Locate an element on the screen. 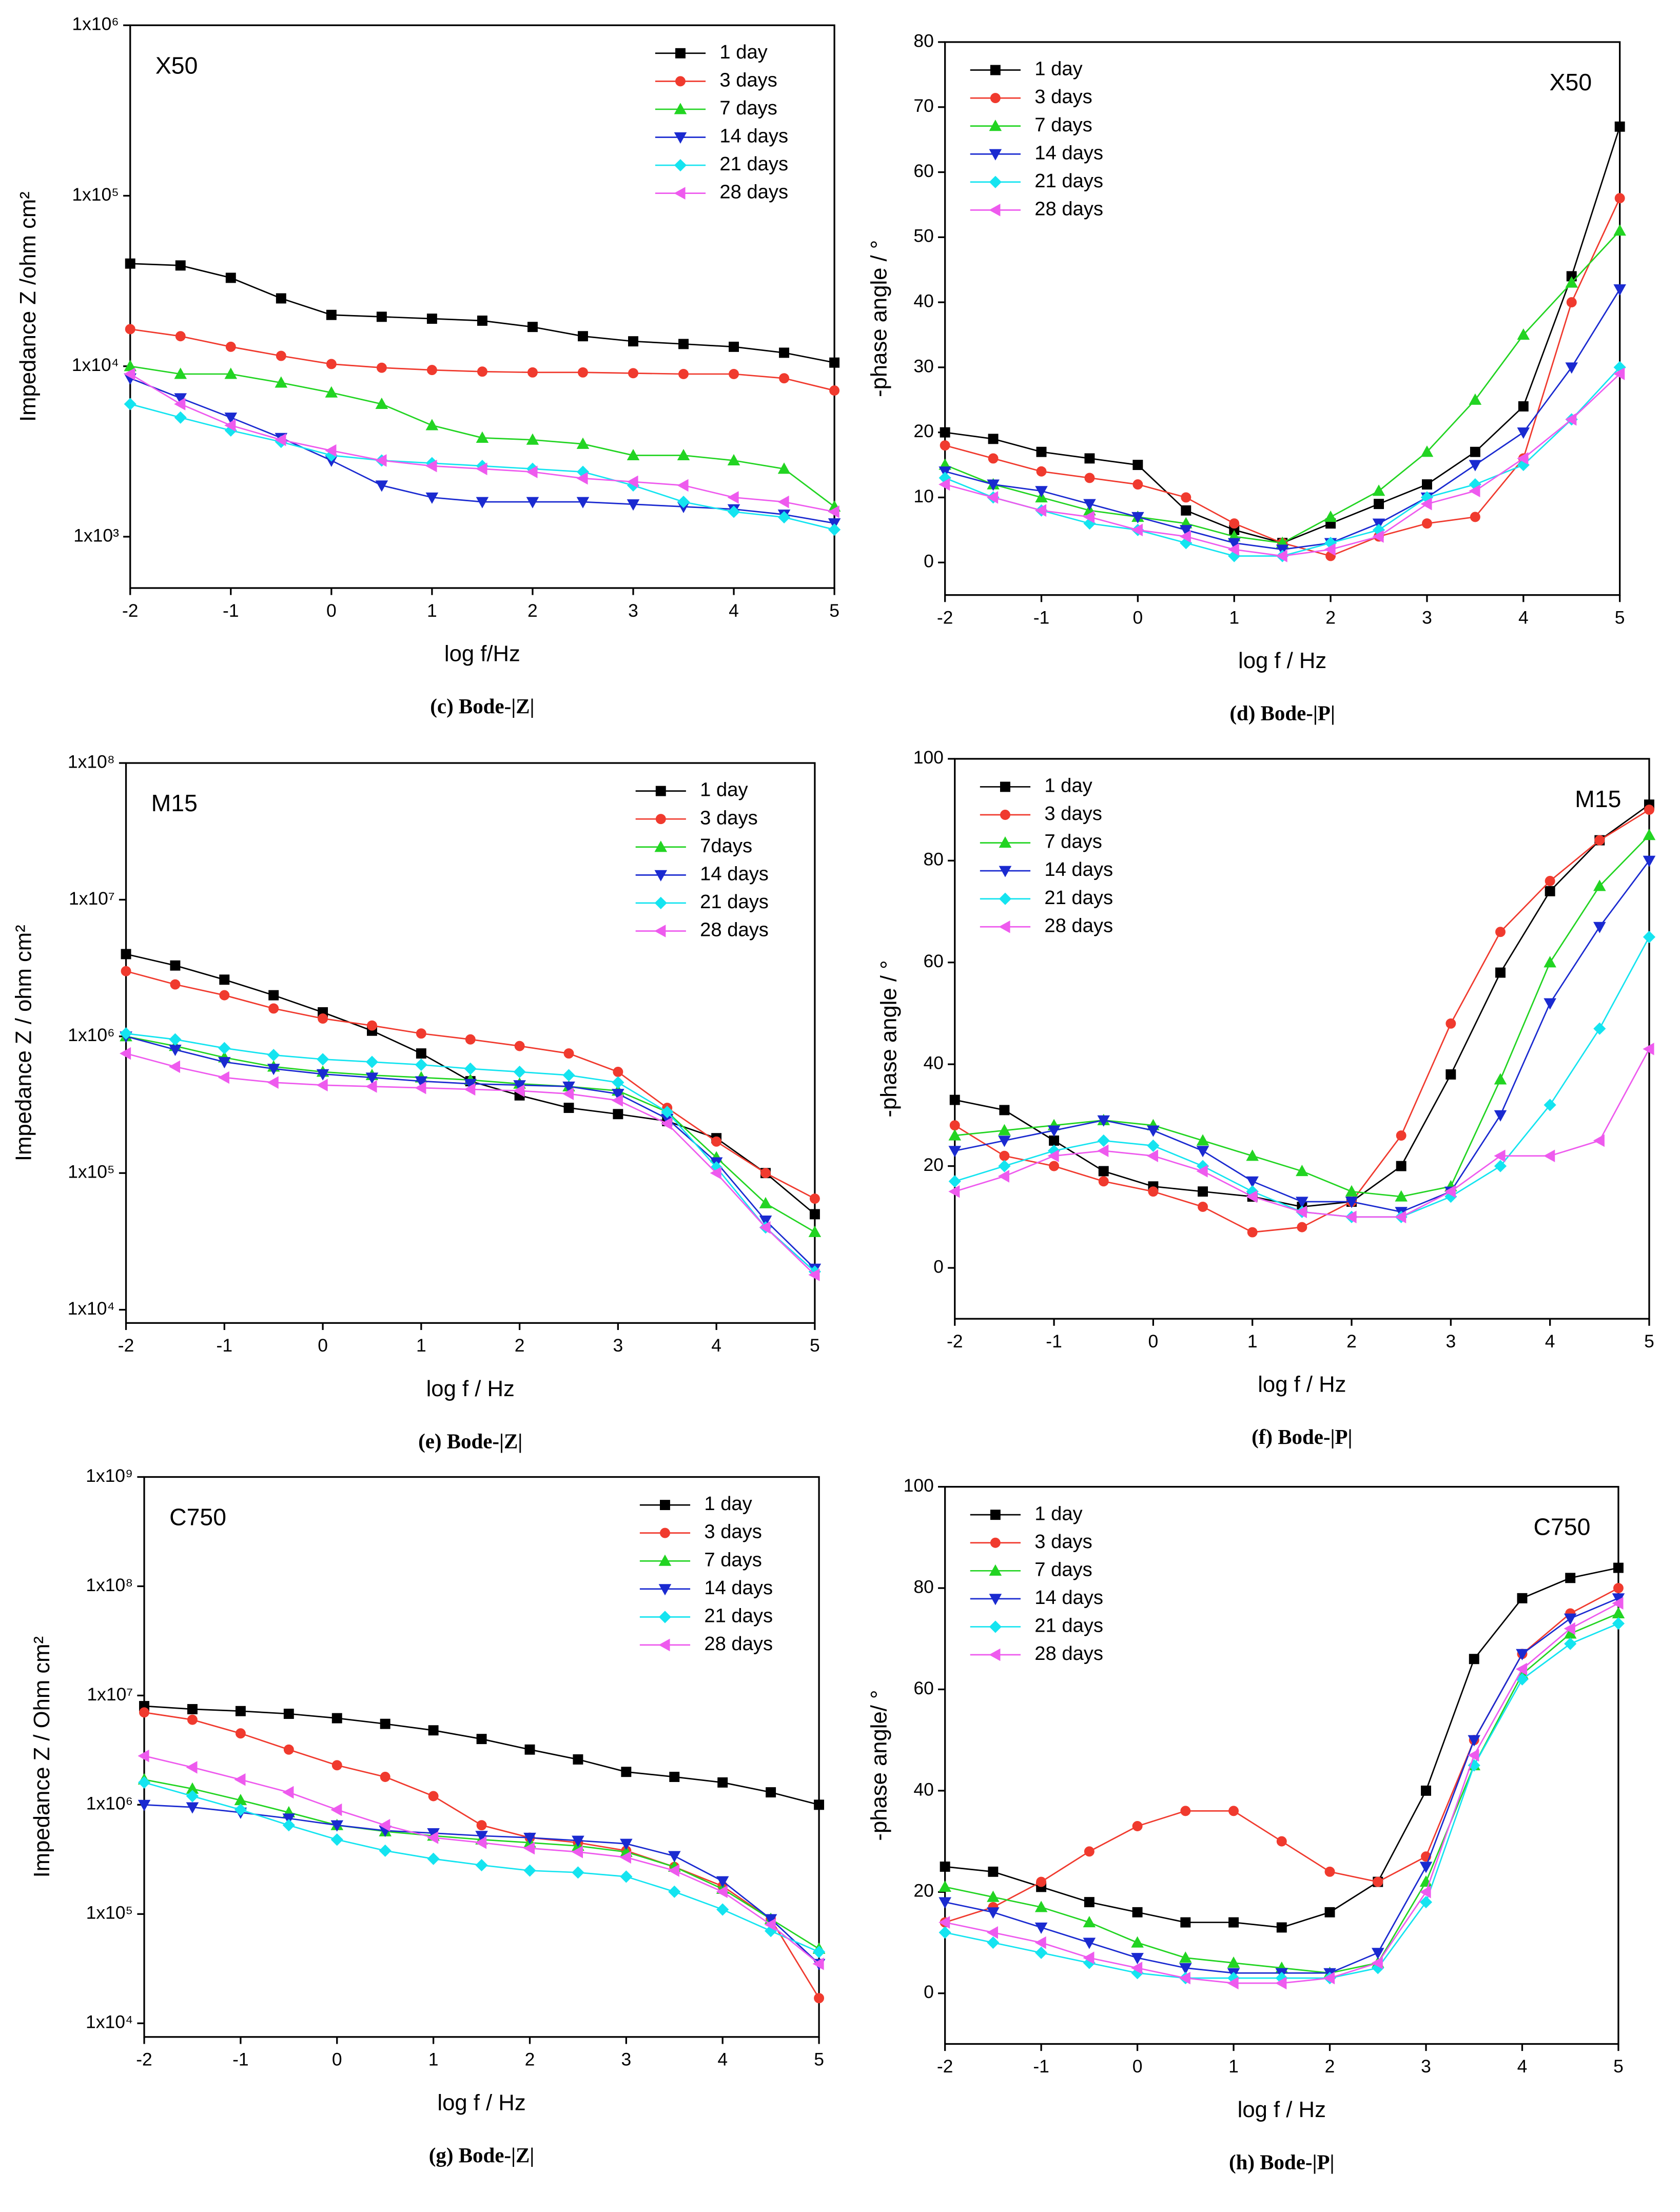 The height and width of the screenshot is (2212, 1680). y-axis-label: -phase angle / ° is located at coordinates (889, 1038).